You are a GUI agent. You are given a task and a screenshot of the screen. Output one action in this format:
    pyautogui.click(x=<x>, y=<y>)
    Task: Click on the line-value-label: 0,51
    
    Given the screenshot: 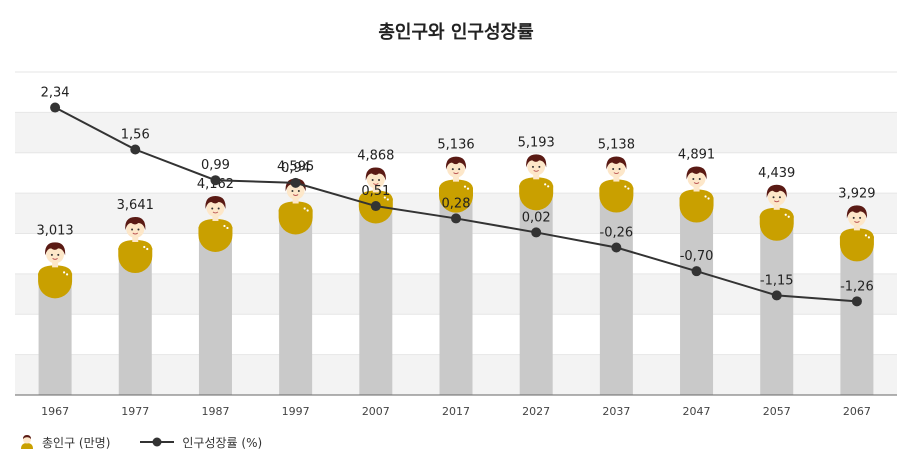 What is the action you would take?
    pyautogui.click(x=375, y=191)
    